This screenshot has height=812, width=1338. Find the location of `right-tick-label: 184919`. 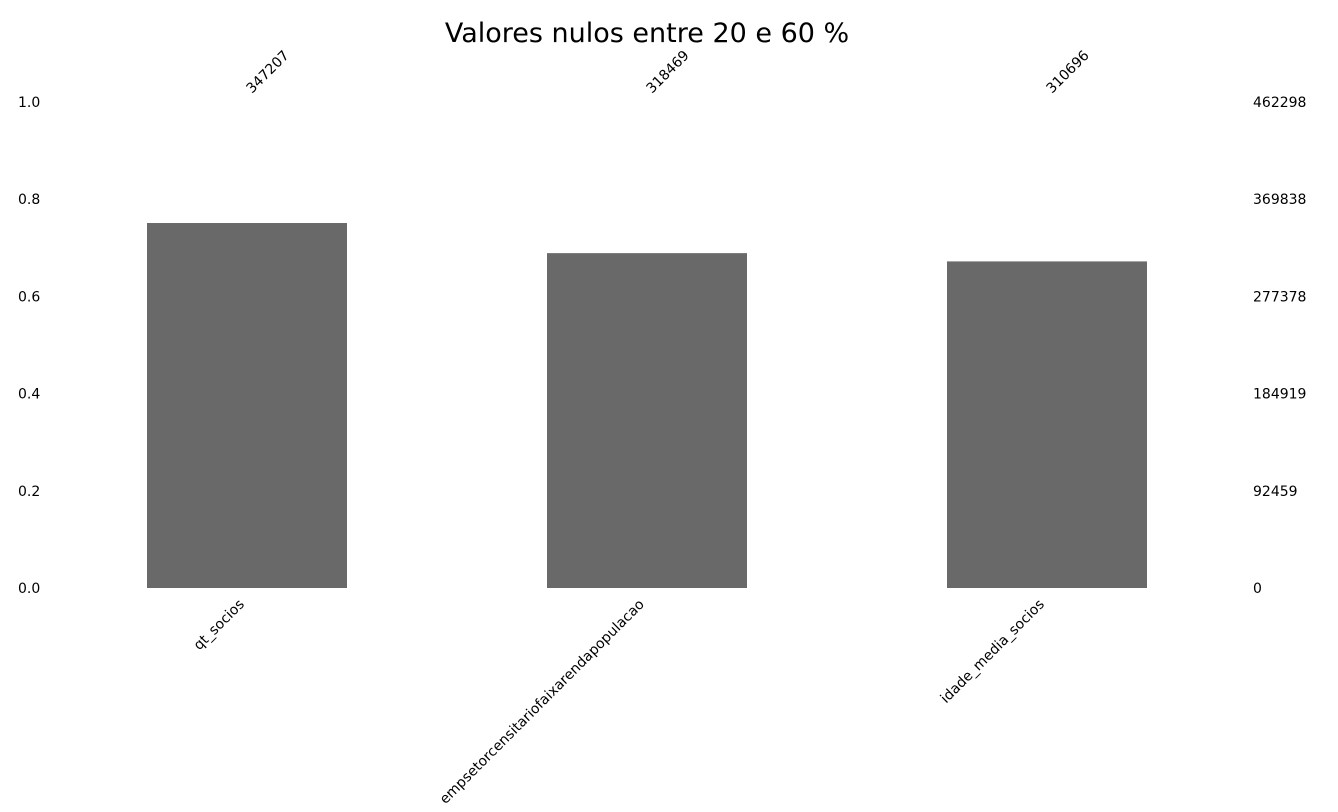

right-tick-label: 184919 is located at coordinates (1279, 395).